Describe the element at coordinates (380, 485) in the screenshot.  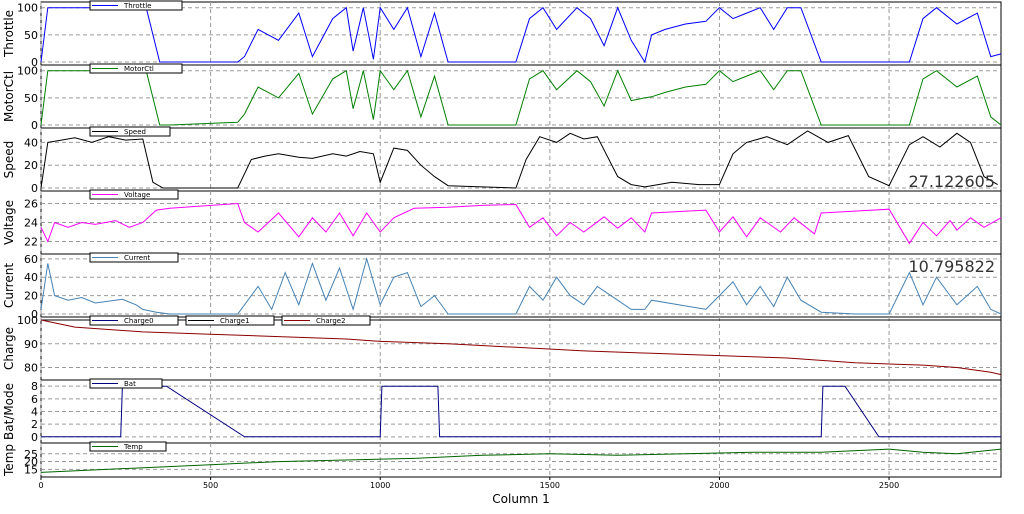
I see `x-tick-label: 1000` at that location.